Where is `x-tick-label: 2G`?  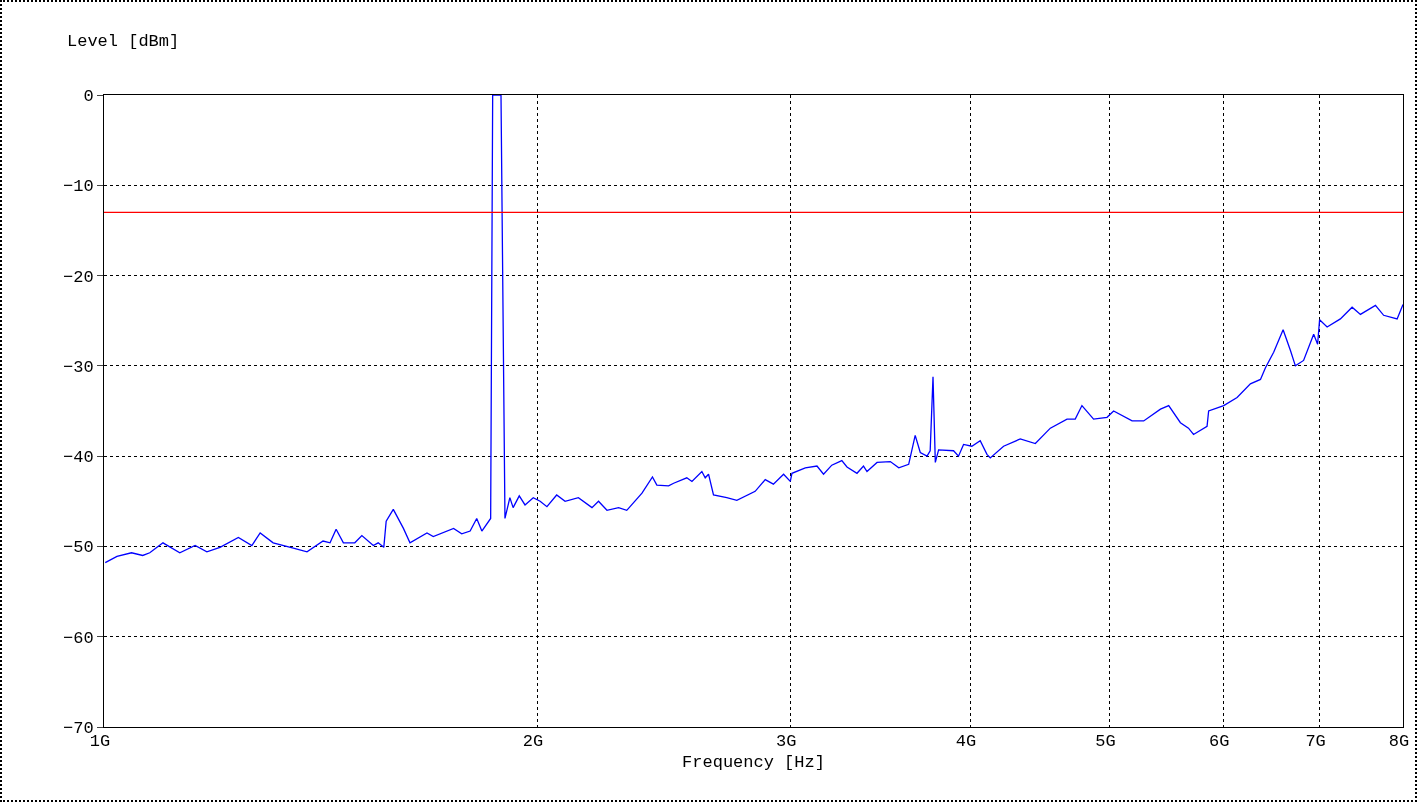
x-tick-label: 2G is located at coordinates (533, 742).